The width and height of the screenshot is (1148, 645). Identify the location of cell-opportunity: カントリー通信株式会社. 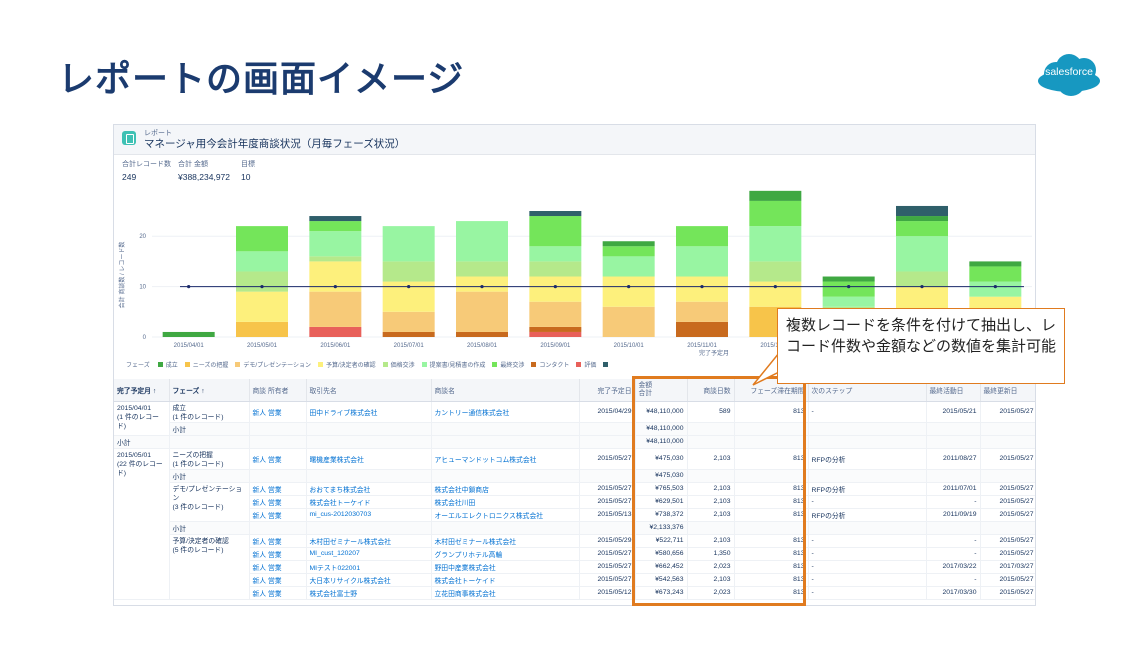
(505, 412).